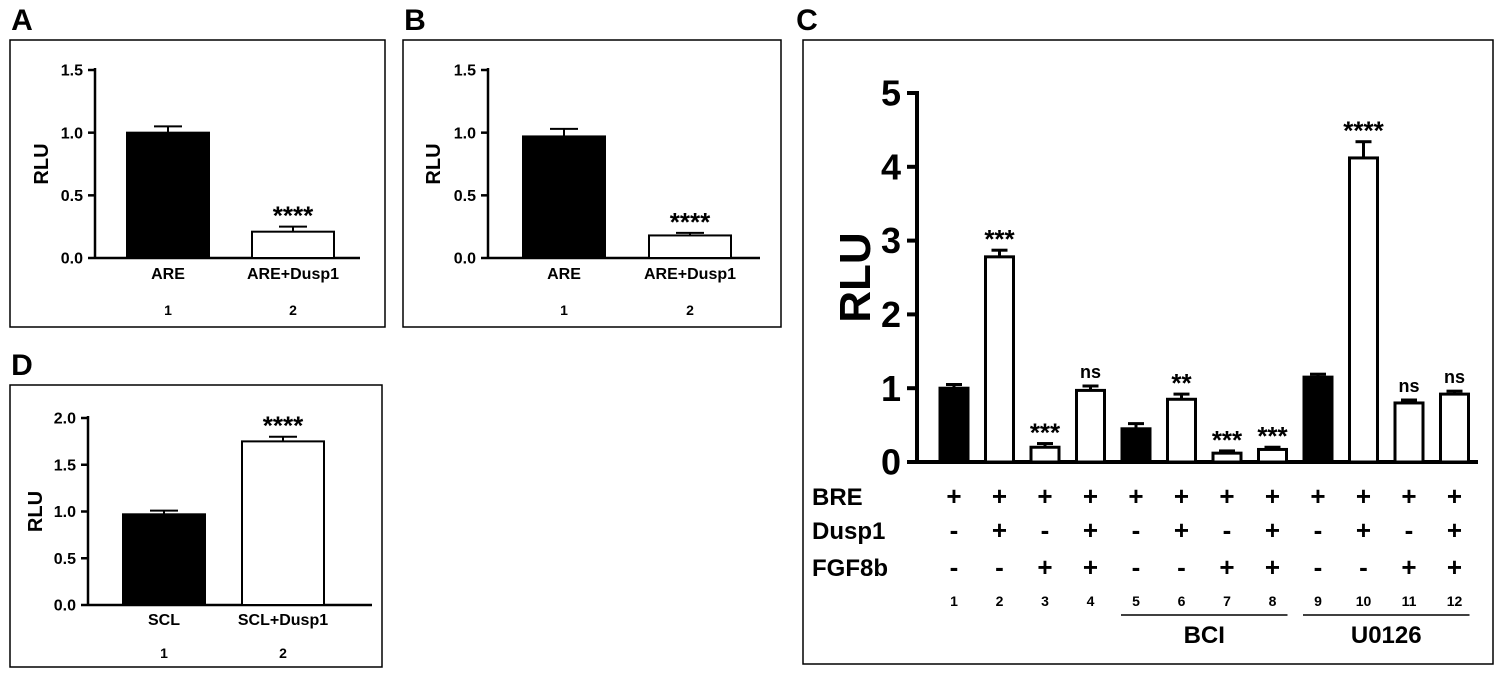 Image resolution: width=1500 pixels, height=674 pixels. Describe the element at coordinates (891, 314) in the screenshot. I see `panel-c-y-tick-label: 2` at that location.